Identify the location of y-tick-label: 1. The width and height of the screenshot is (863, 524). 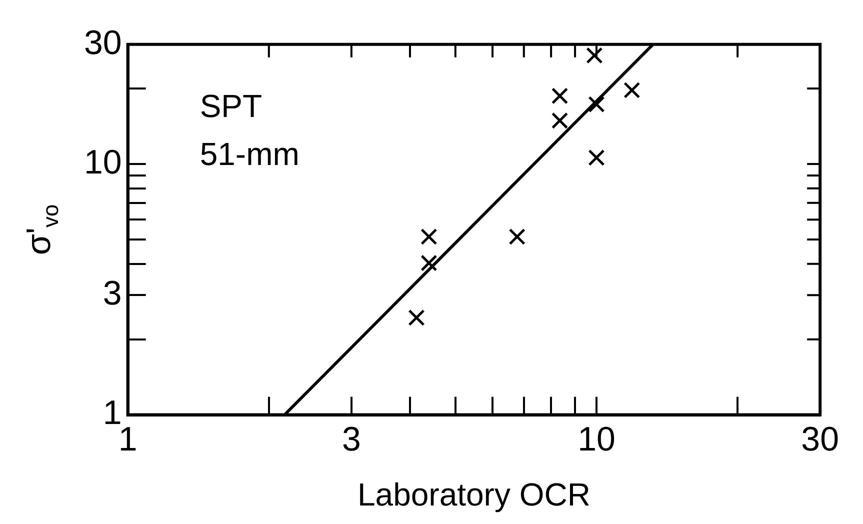
(112, 413).